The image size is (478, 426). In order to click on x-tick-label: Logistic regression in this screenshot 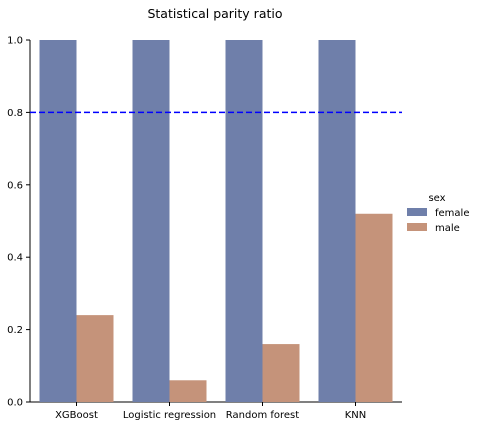, I will do `click(169, 415)`.